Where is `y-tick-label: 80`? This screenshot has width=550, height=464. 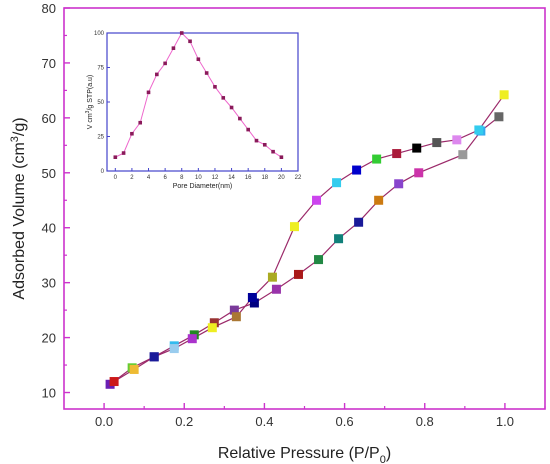 y-tick-label: 80 is located at coordinates (49, 8).